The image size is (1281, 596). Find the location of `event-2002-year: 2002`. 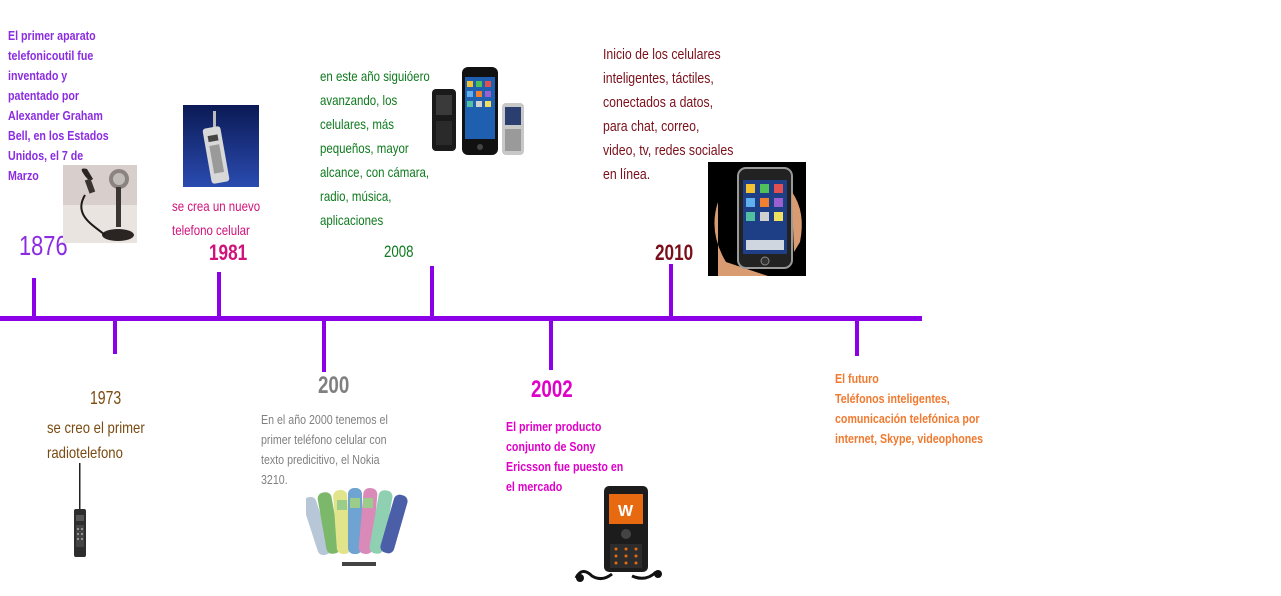

event-2002-year: 2002 is located at coordinates (552, 389).